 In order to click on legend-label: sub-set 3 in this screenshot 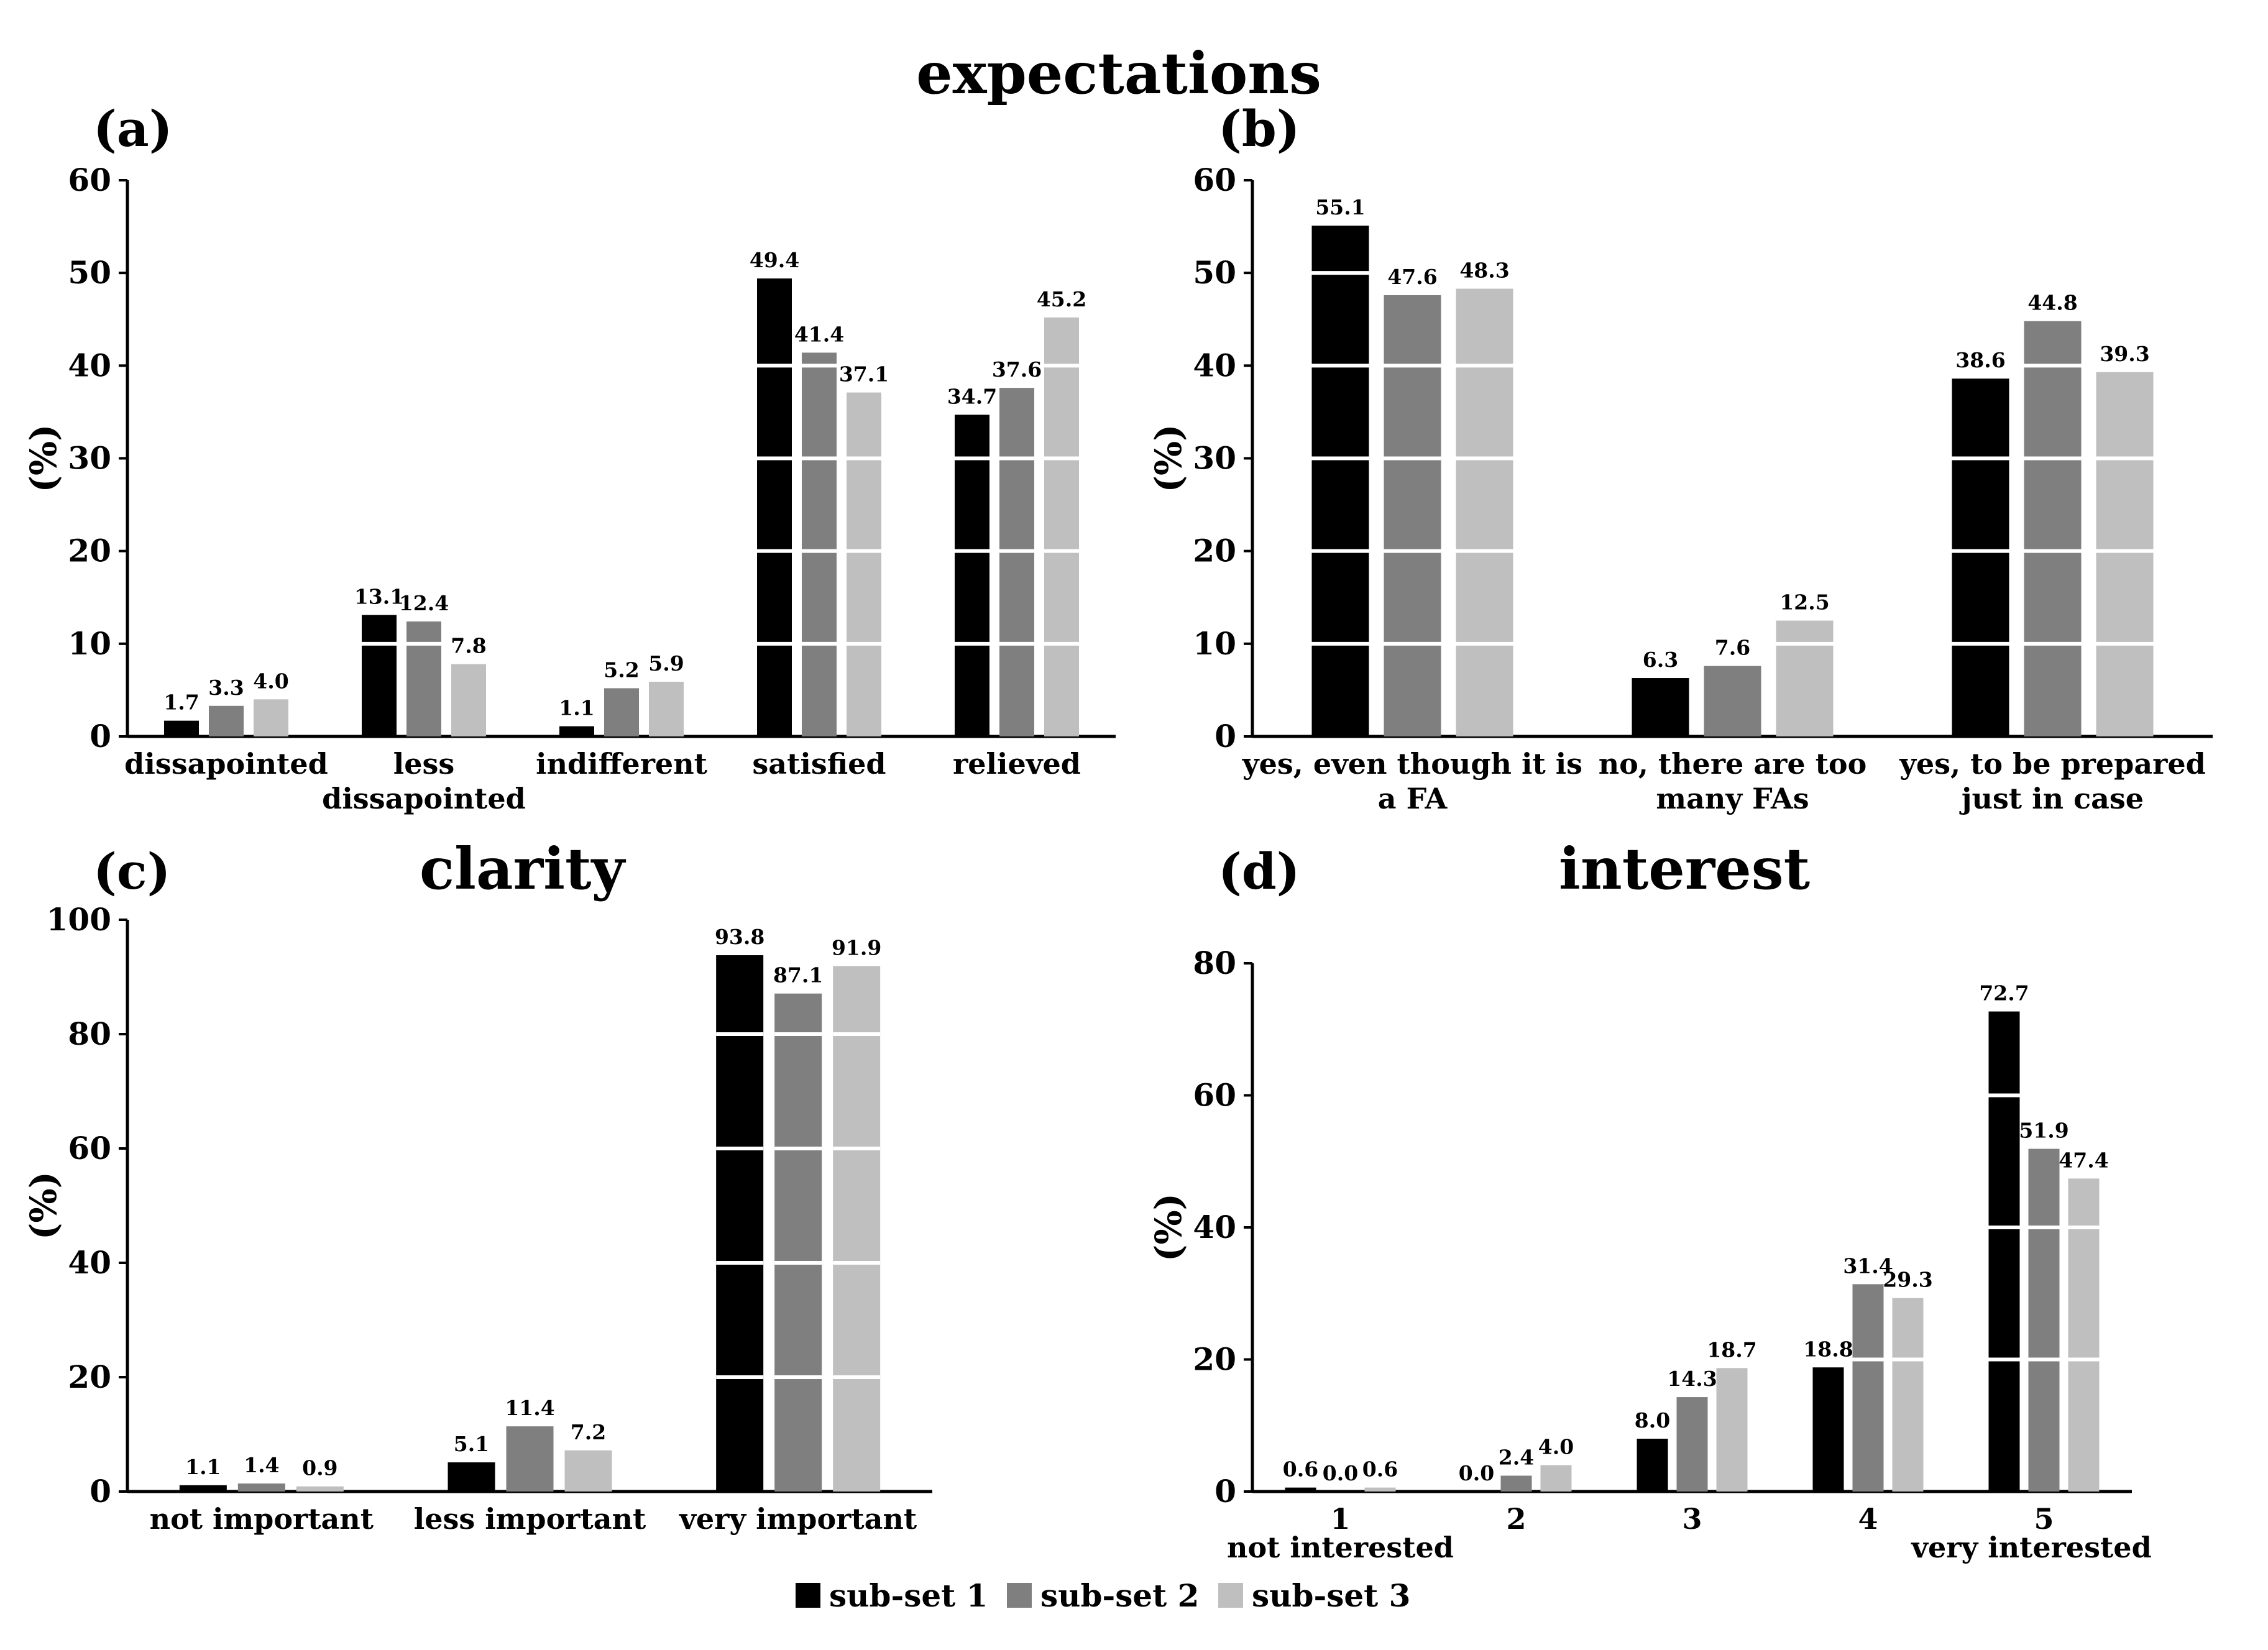, I will do `click(1331, 1595)`.